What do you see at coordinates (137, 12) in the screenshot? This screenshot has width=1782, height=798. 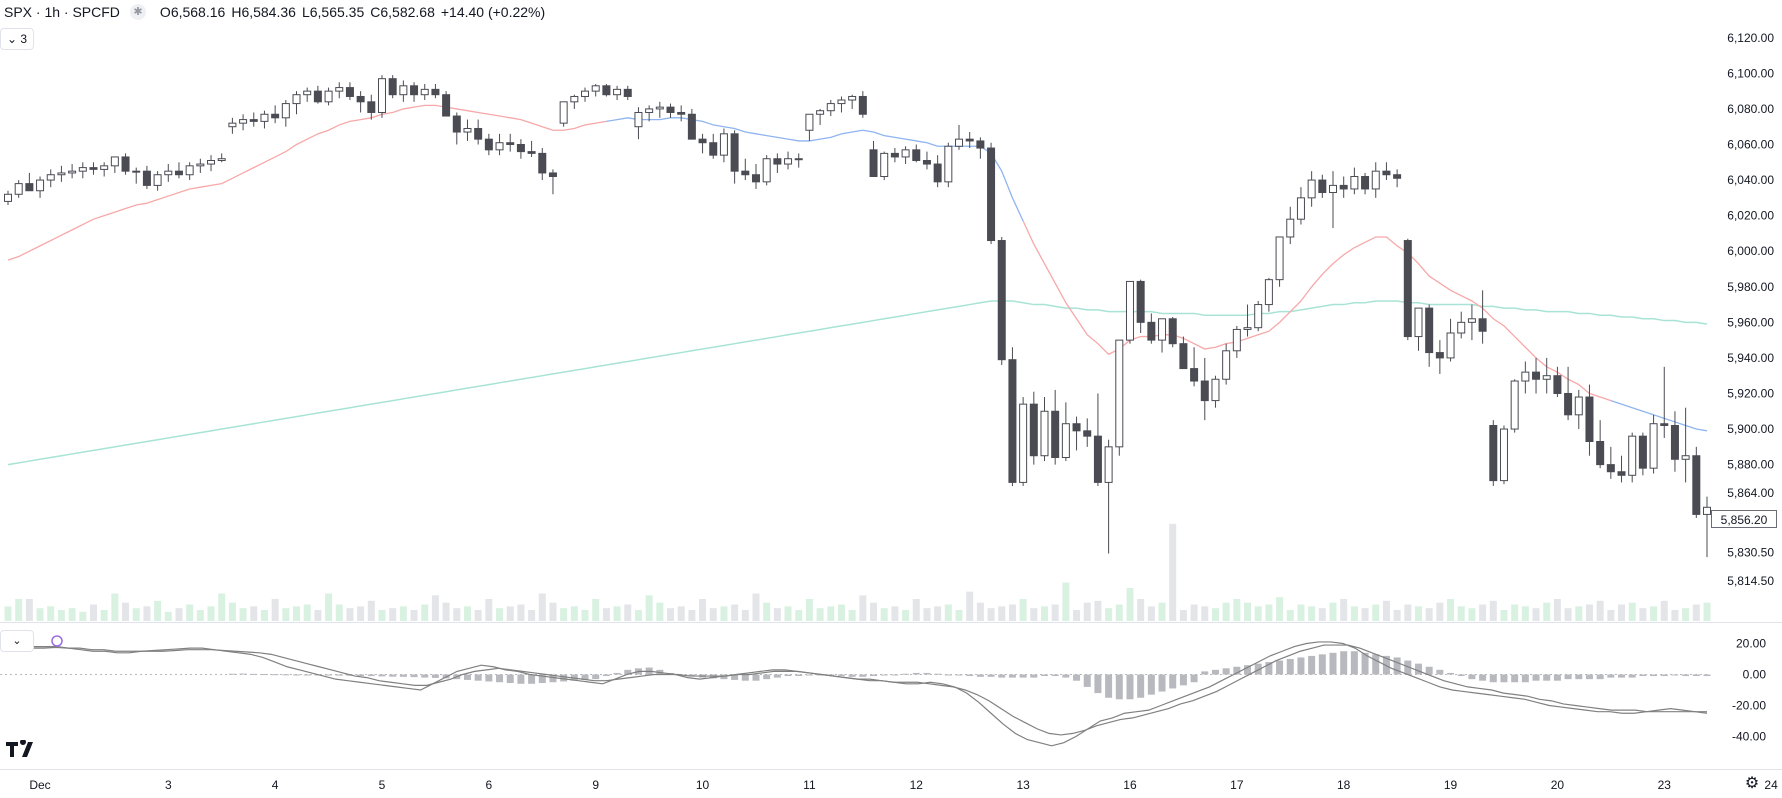 I see `market-status-icon: ✱` at bounding box center [137, 12].